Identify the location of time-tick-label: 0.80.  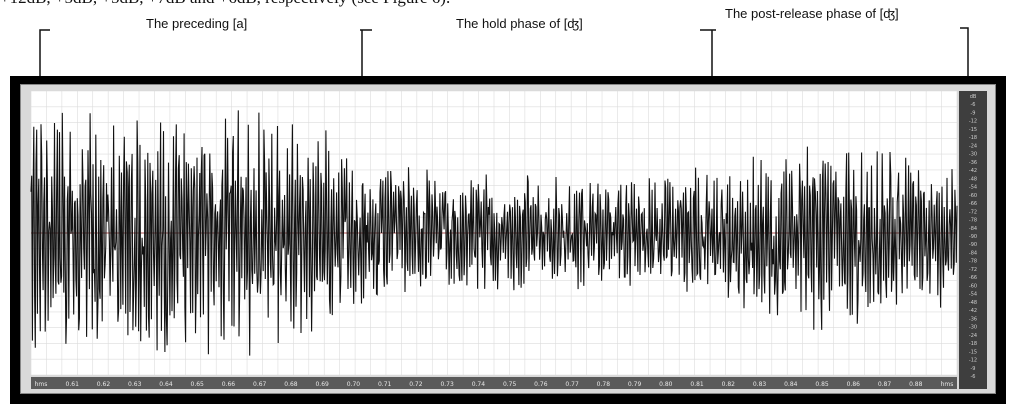
(666, 384).